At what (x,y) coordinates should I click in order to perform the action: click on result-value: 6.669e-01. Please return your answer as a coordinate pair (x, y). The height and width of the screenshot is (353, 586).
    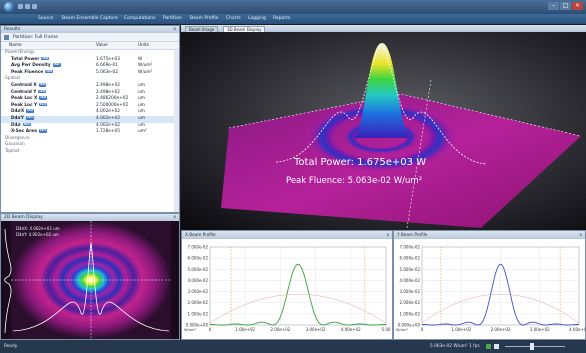
    Looking at the image, I should click on (107, 66).